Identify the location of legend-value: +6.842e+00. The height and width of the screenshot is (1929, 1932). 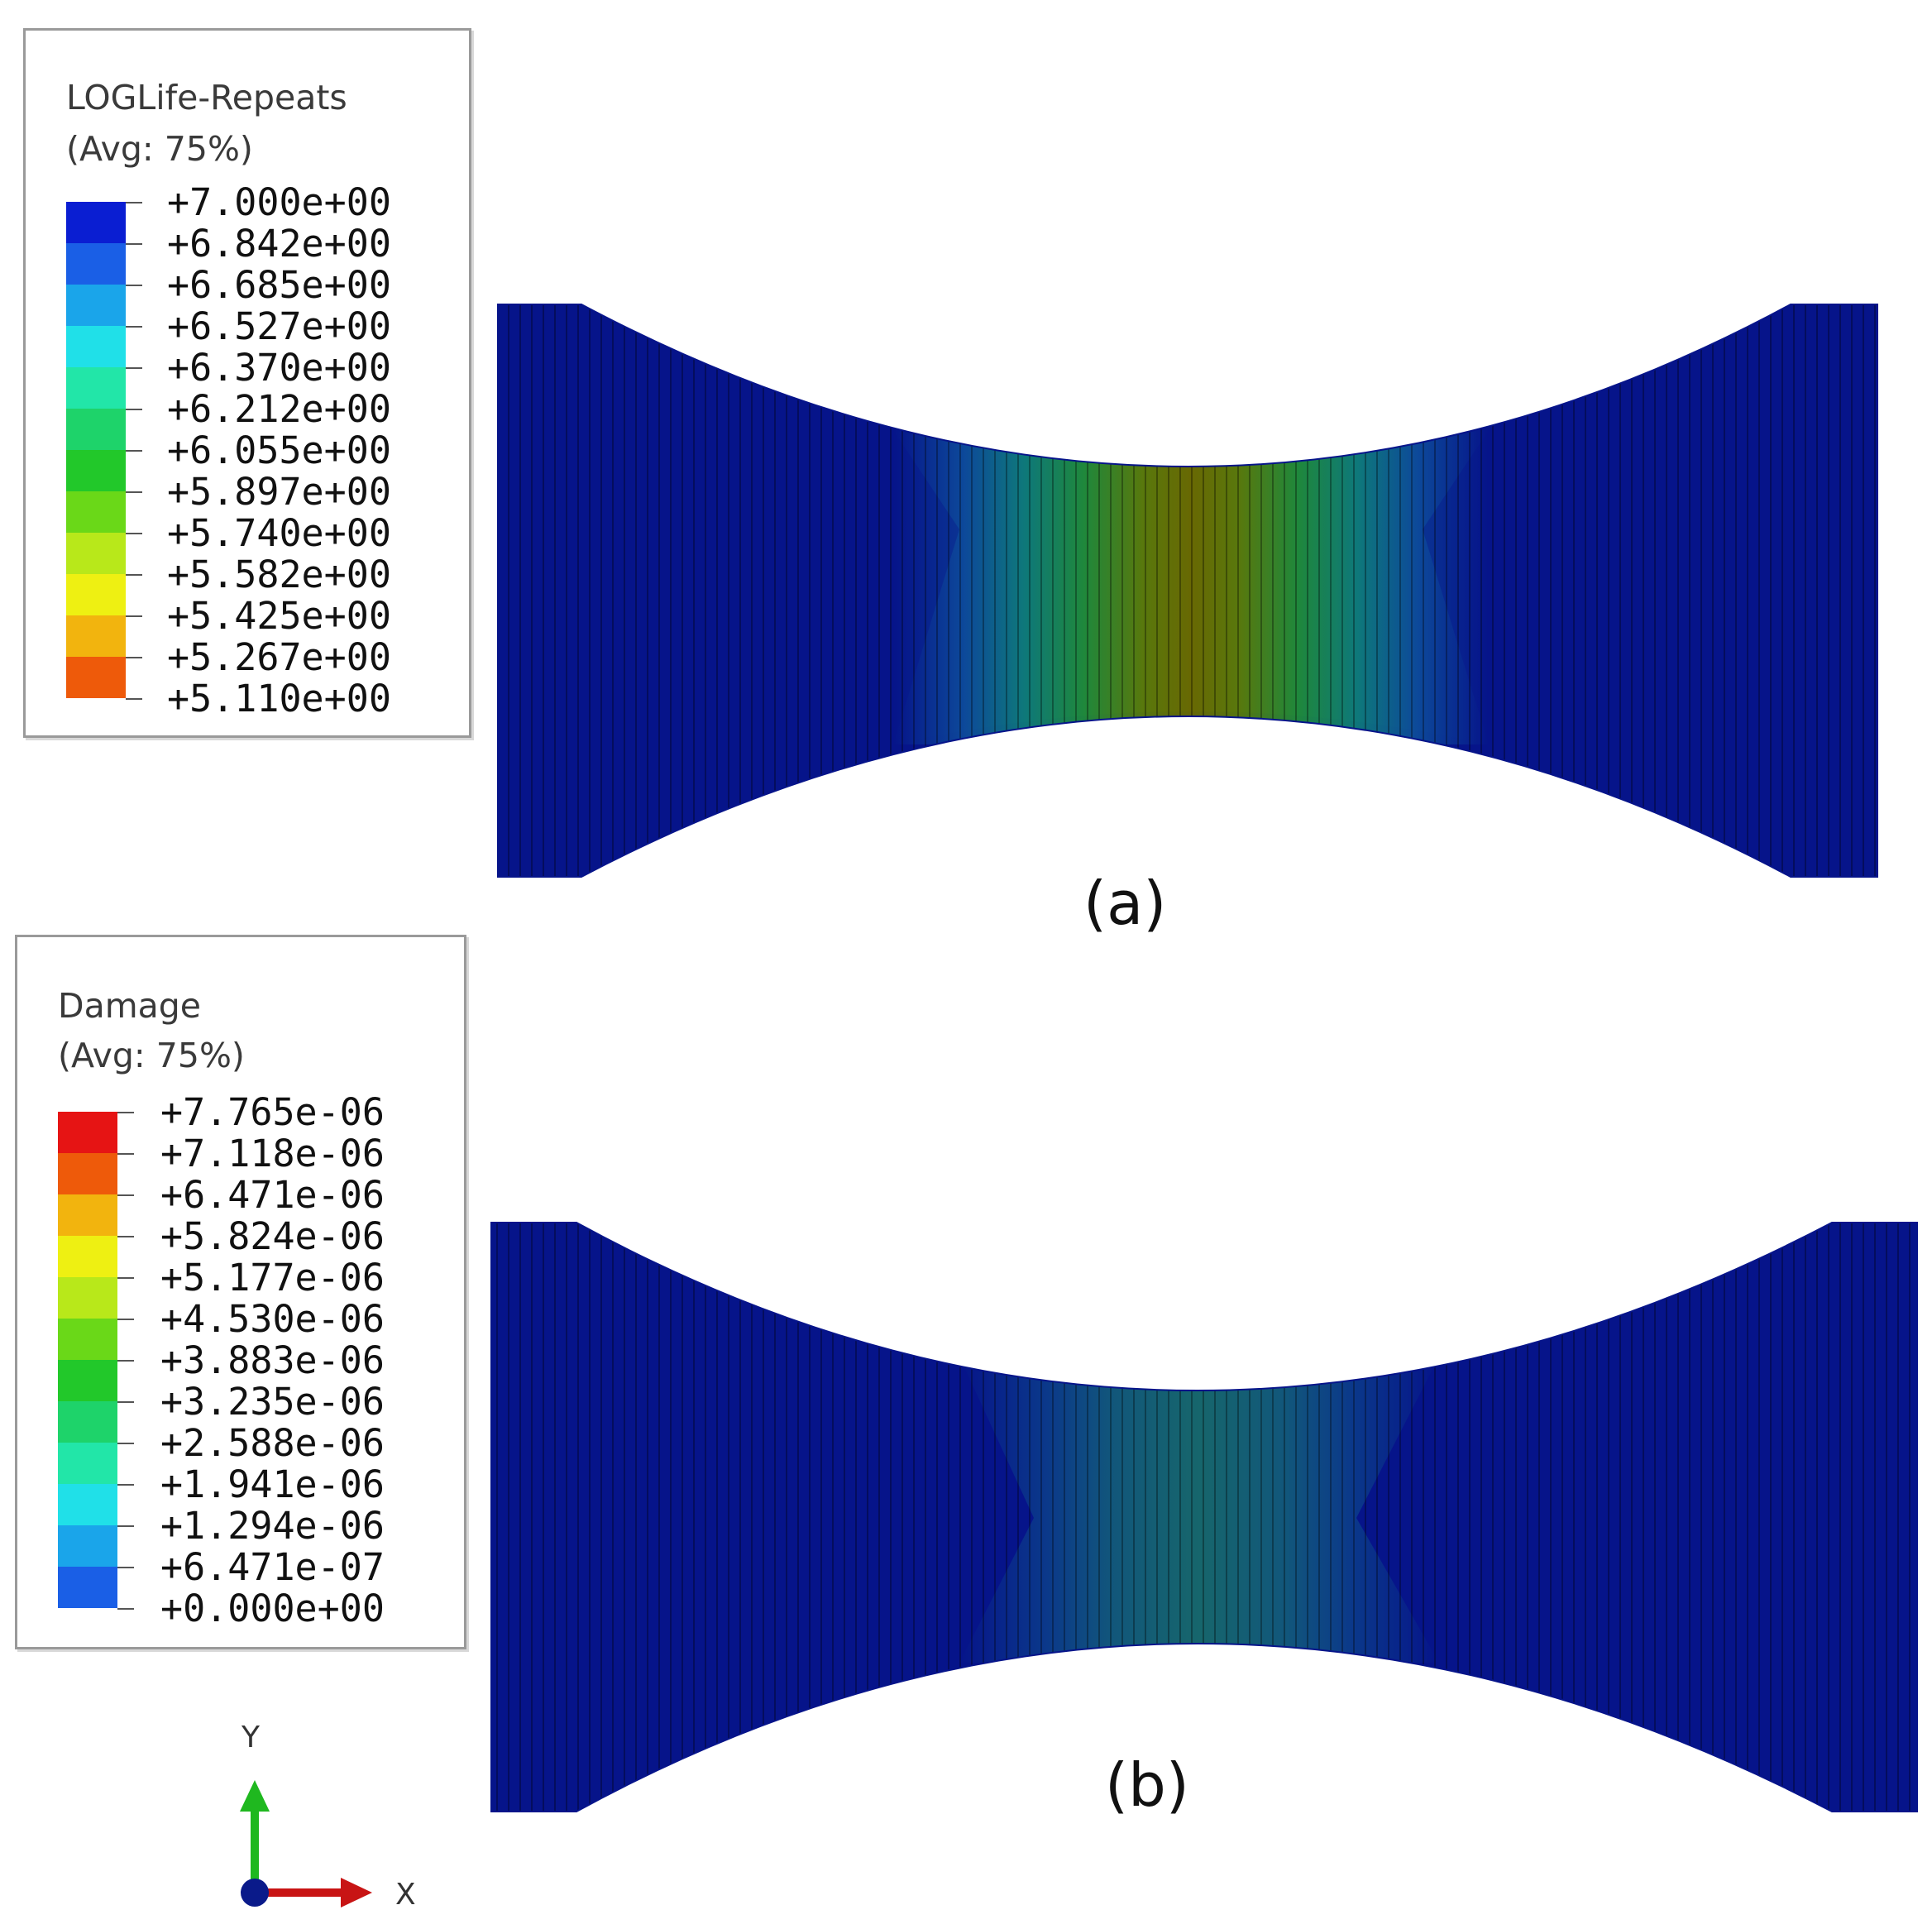
(279, 244).